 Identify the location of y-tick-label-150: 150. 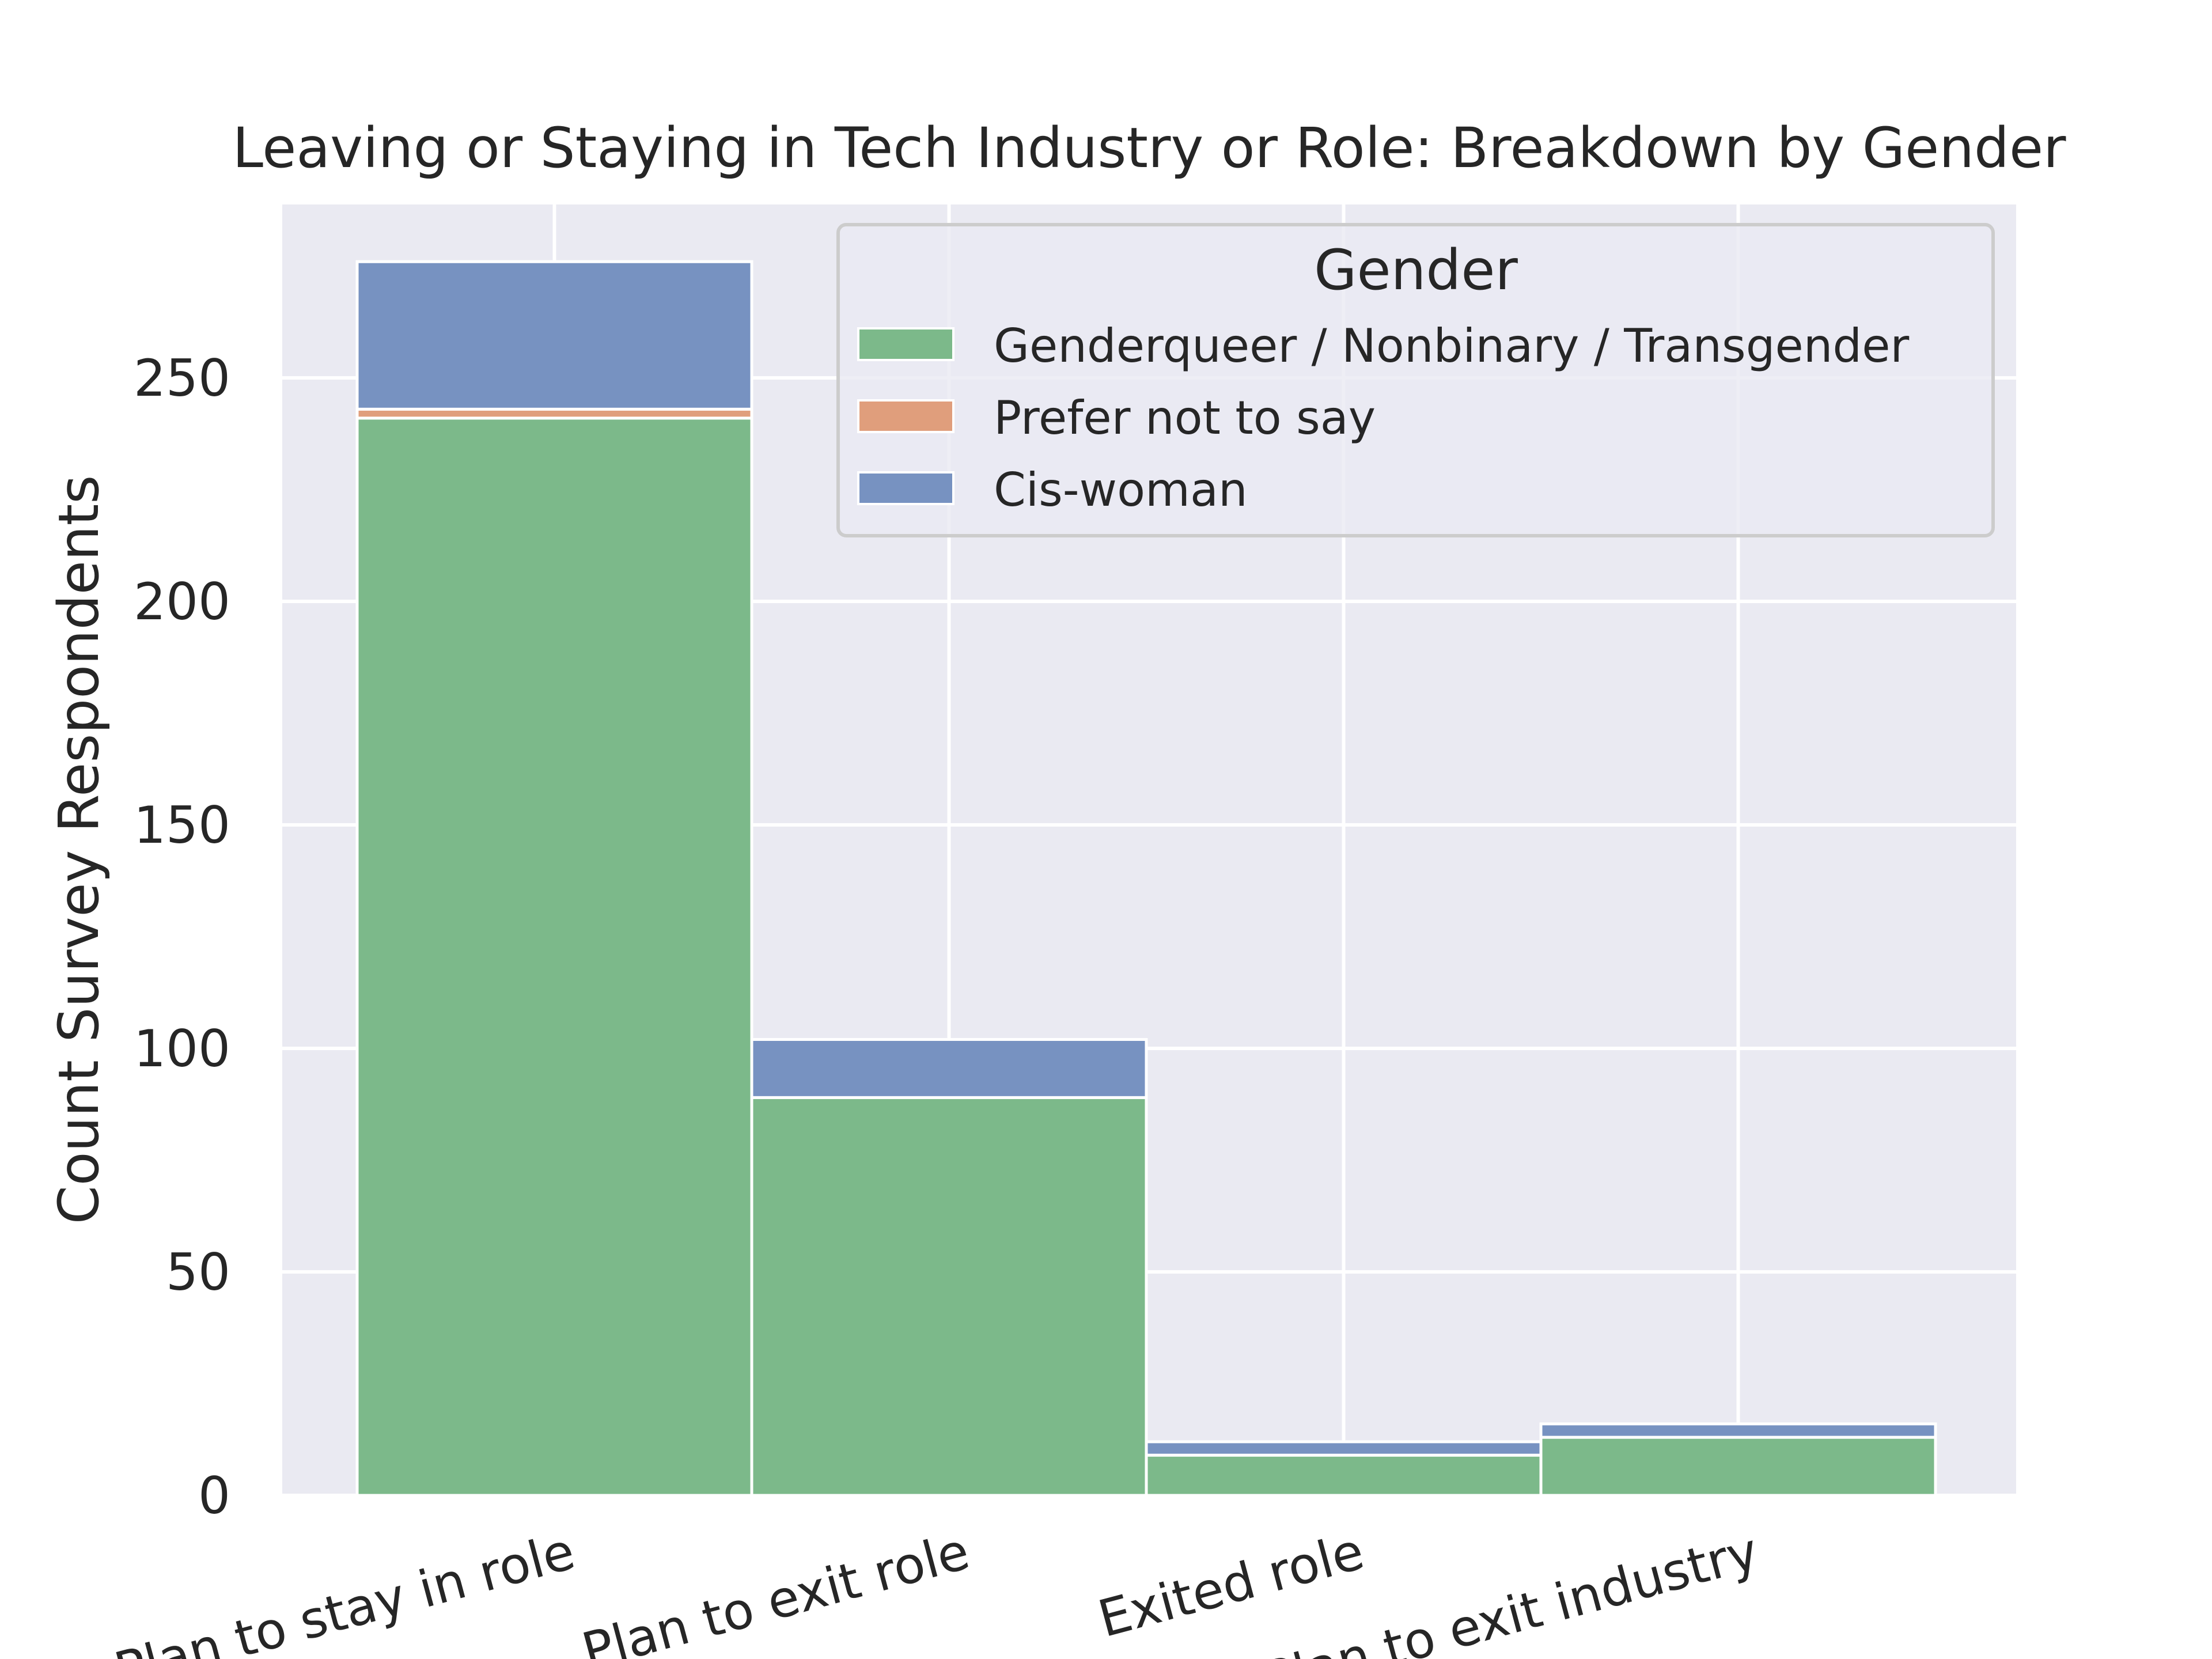
(182, 825).